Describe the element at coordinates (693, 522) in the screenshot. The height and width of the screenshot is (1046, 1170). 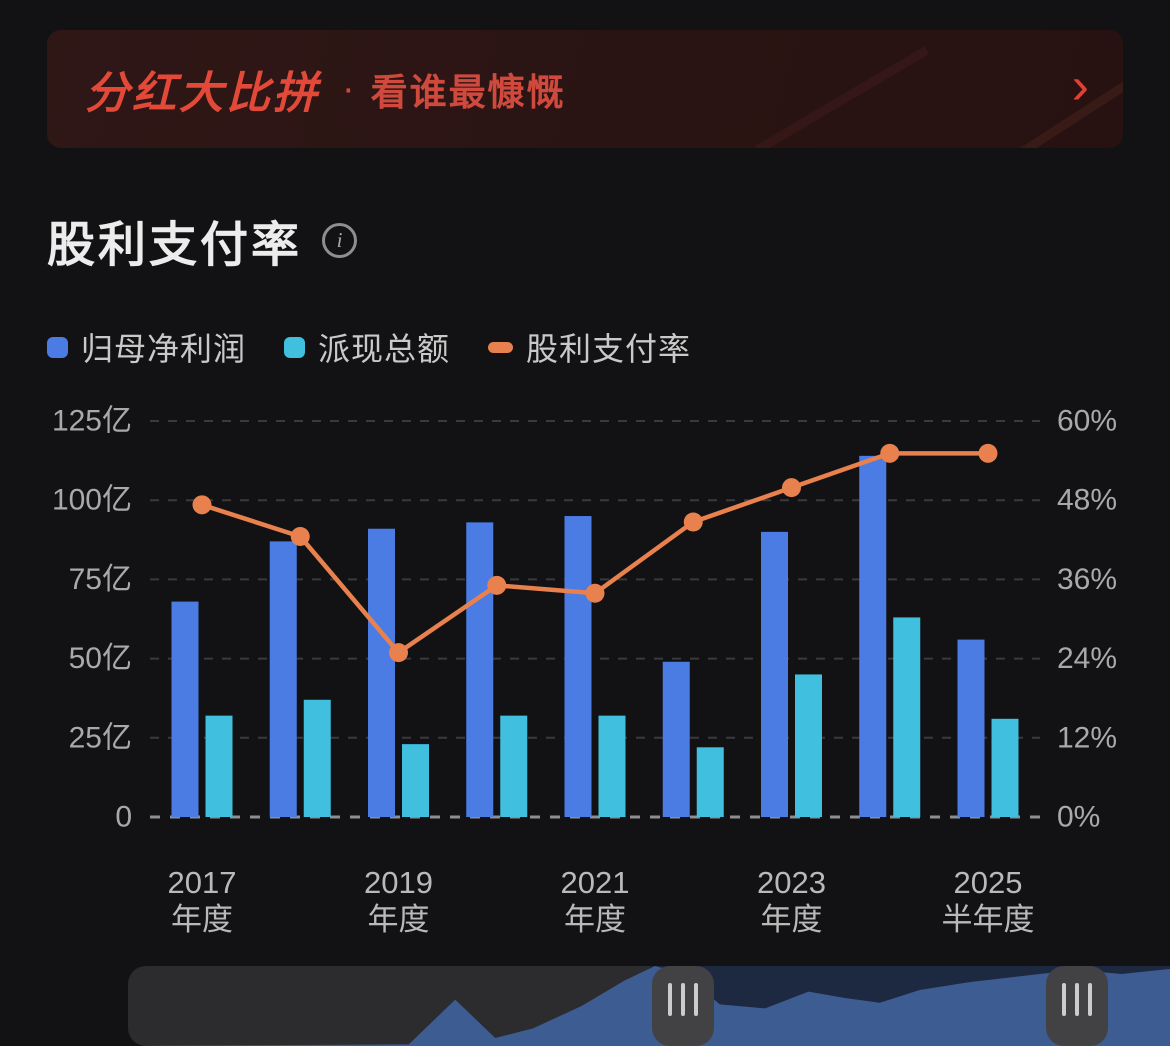
I see `payout-ratio-point-2022年度` at that location.